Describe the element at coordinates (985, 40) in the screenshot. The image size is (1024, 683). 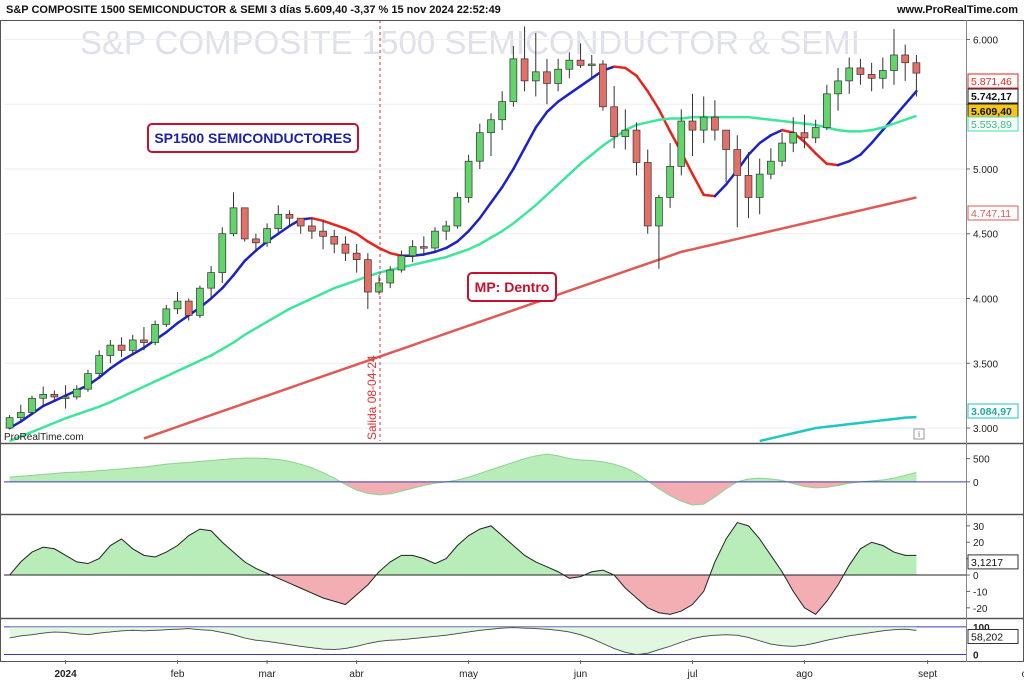
I see `price-tick-label-6: 6.000` at that location.